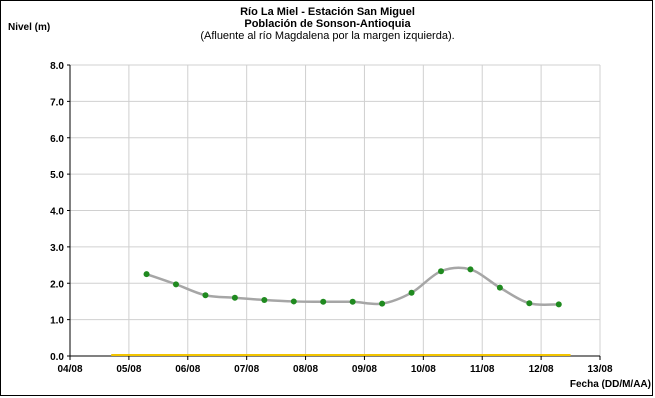  Describe the element at coordinates (541, 369) in the screenshot. I see `x-tick-label: 12/08` at that location.